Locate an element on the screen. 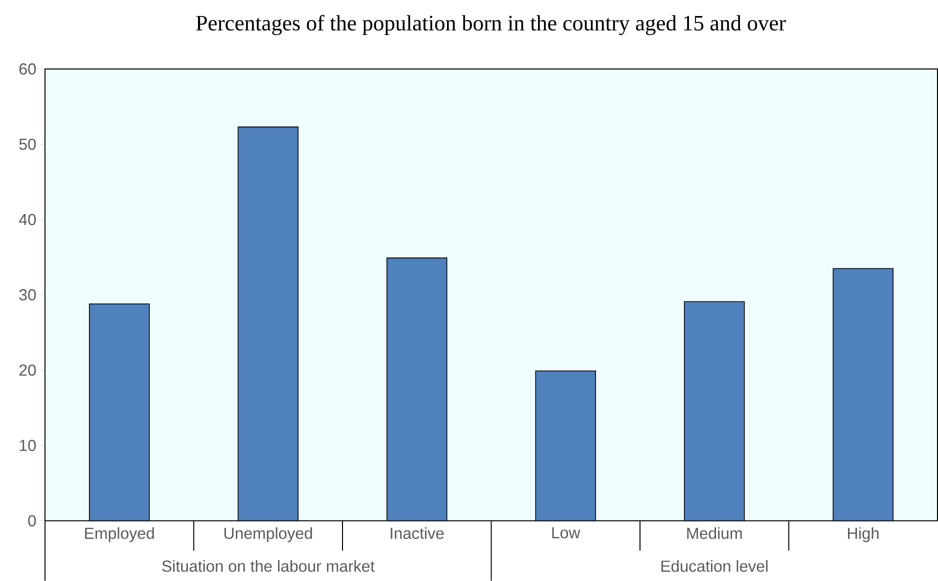  x-tick-label: High is located at coordinates (863, 534).